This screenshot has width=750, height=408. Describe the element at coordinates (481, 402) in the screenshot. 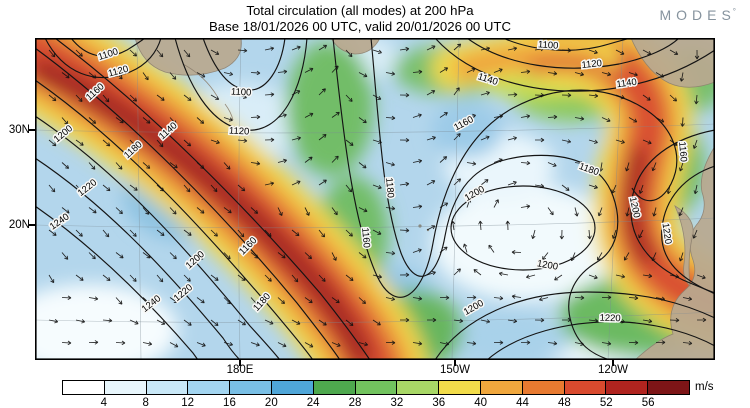

I see `colorbar-tick-label: 40` at that location.